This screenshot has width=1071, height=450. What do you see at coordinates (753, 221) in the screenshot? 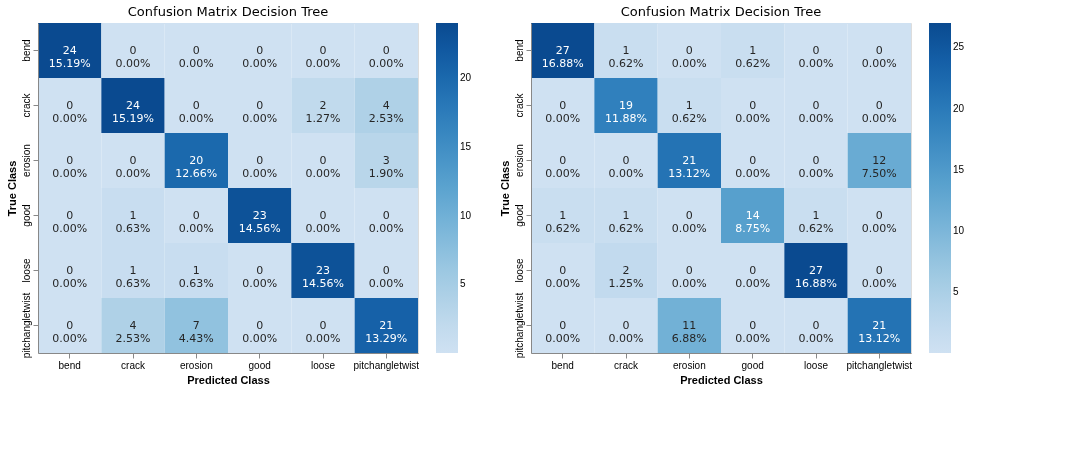
I see `data-label: 14 8.75%` at bounding box center [753, 221].